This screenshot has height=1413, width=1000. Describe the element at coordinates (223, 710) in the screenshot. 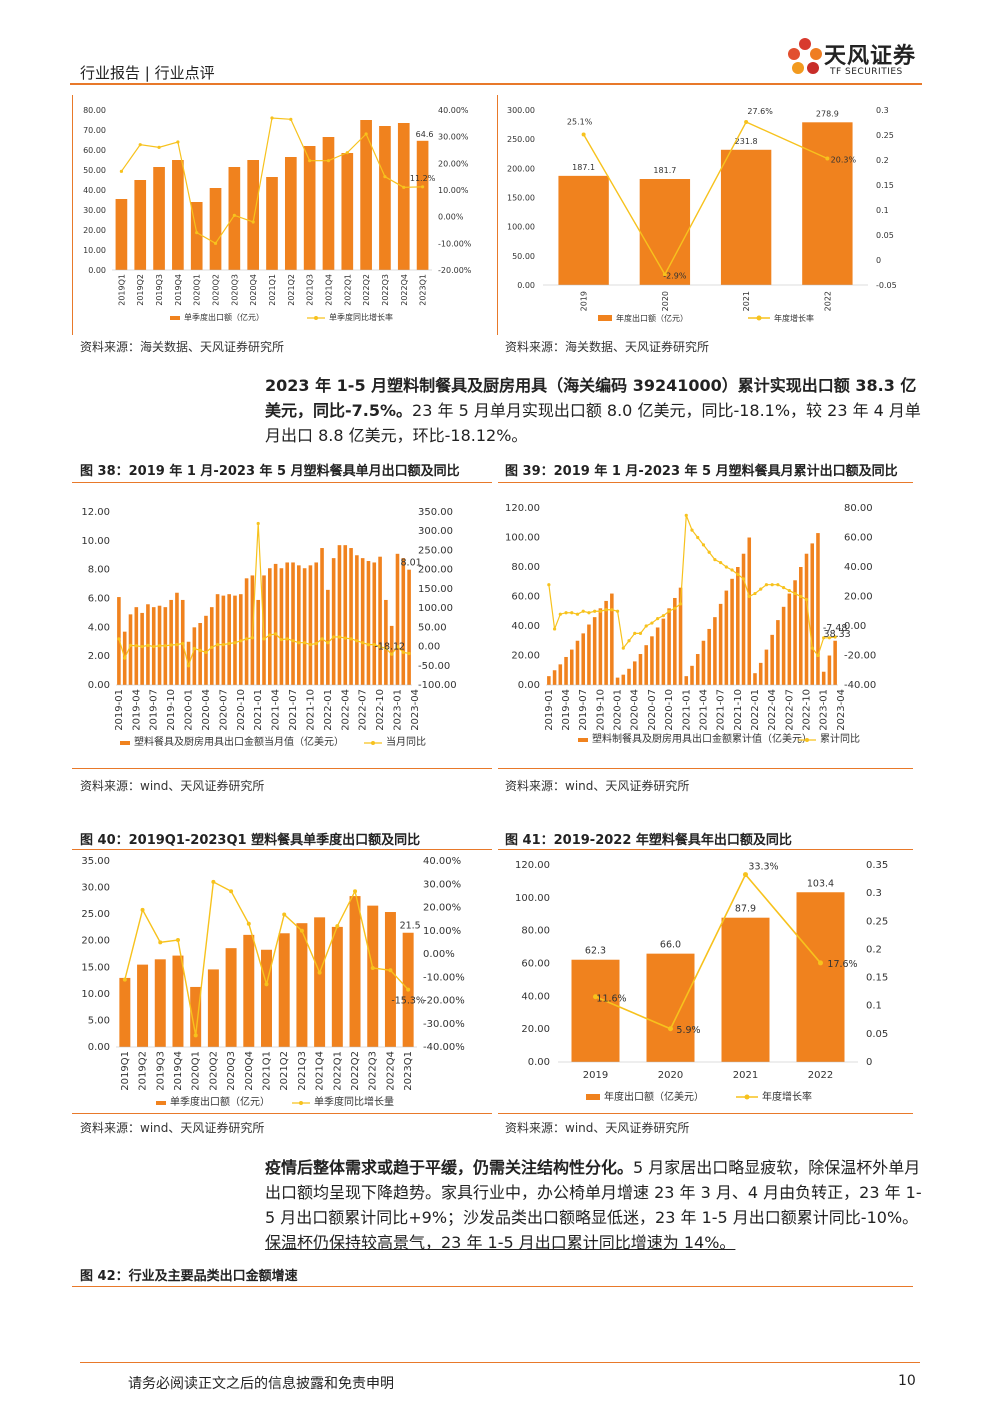

I see `x-tick: 2020-07` at that location.